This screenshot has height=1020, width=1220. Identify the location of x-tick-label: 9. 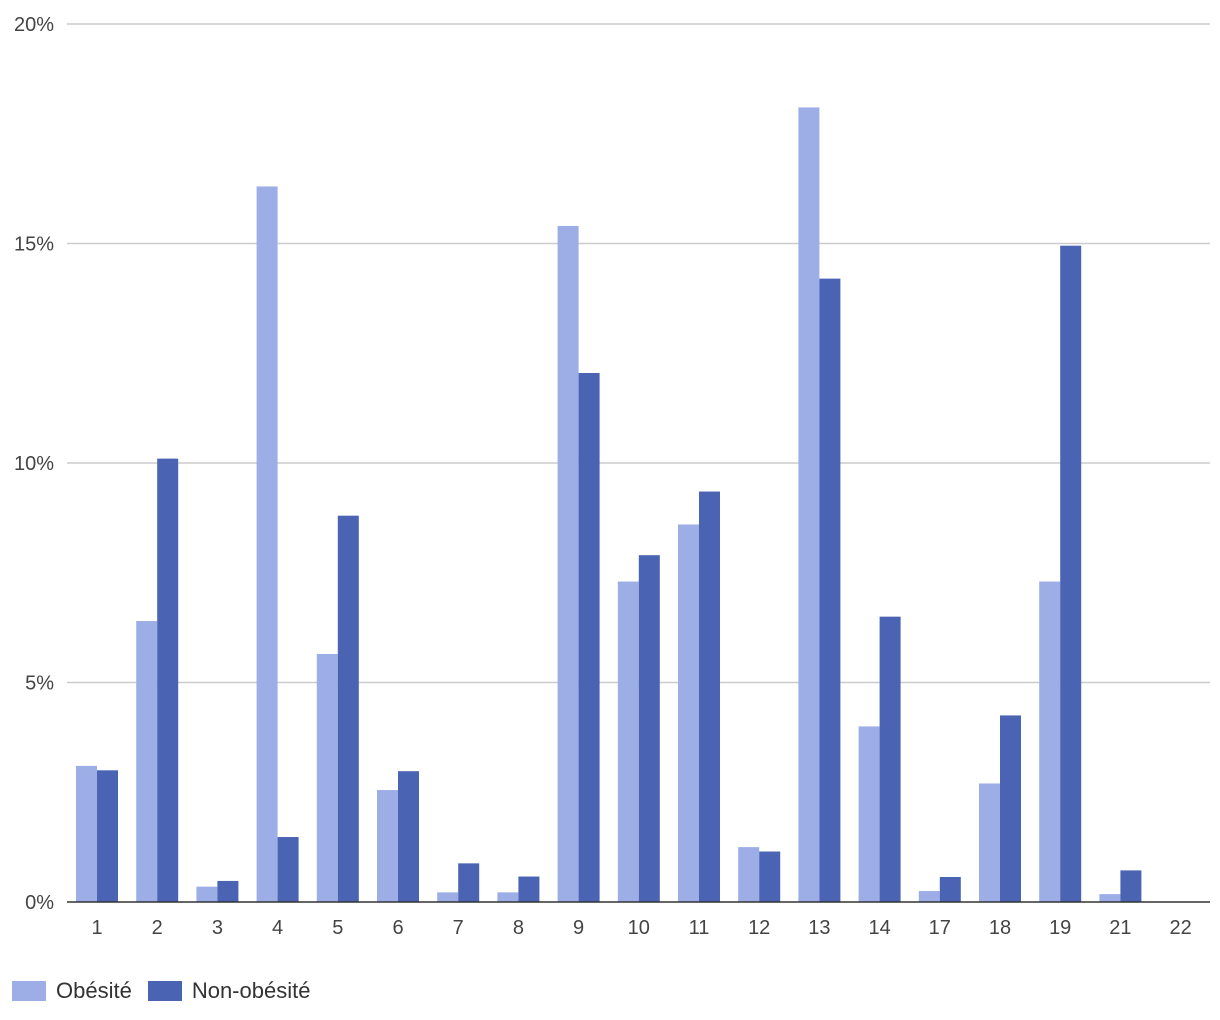
(578, 928).